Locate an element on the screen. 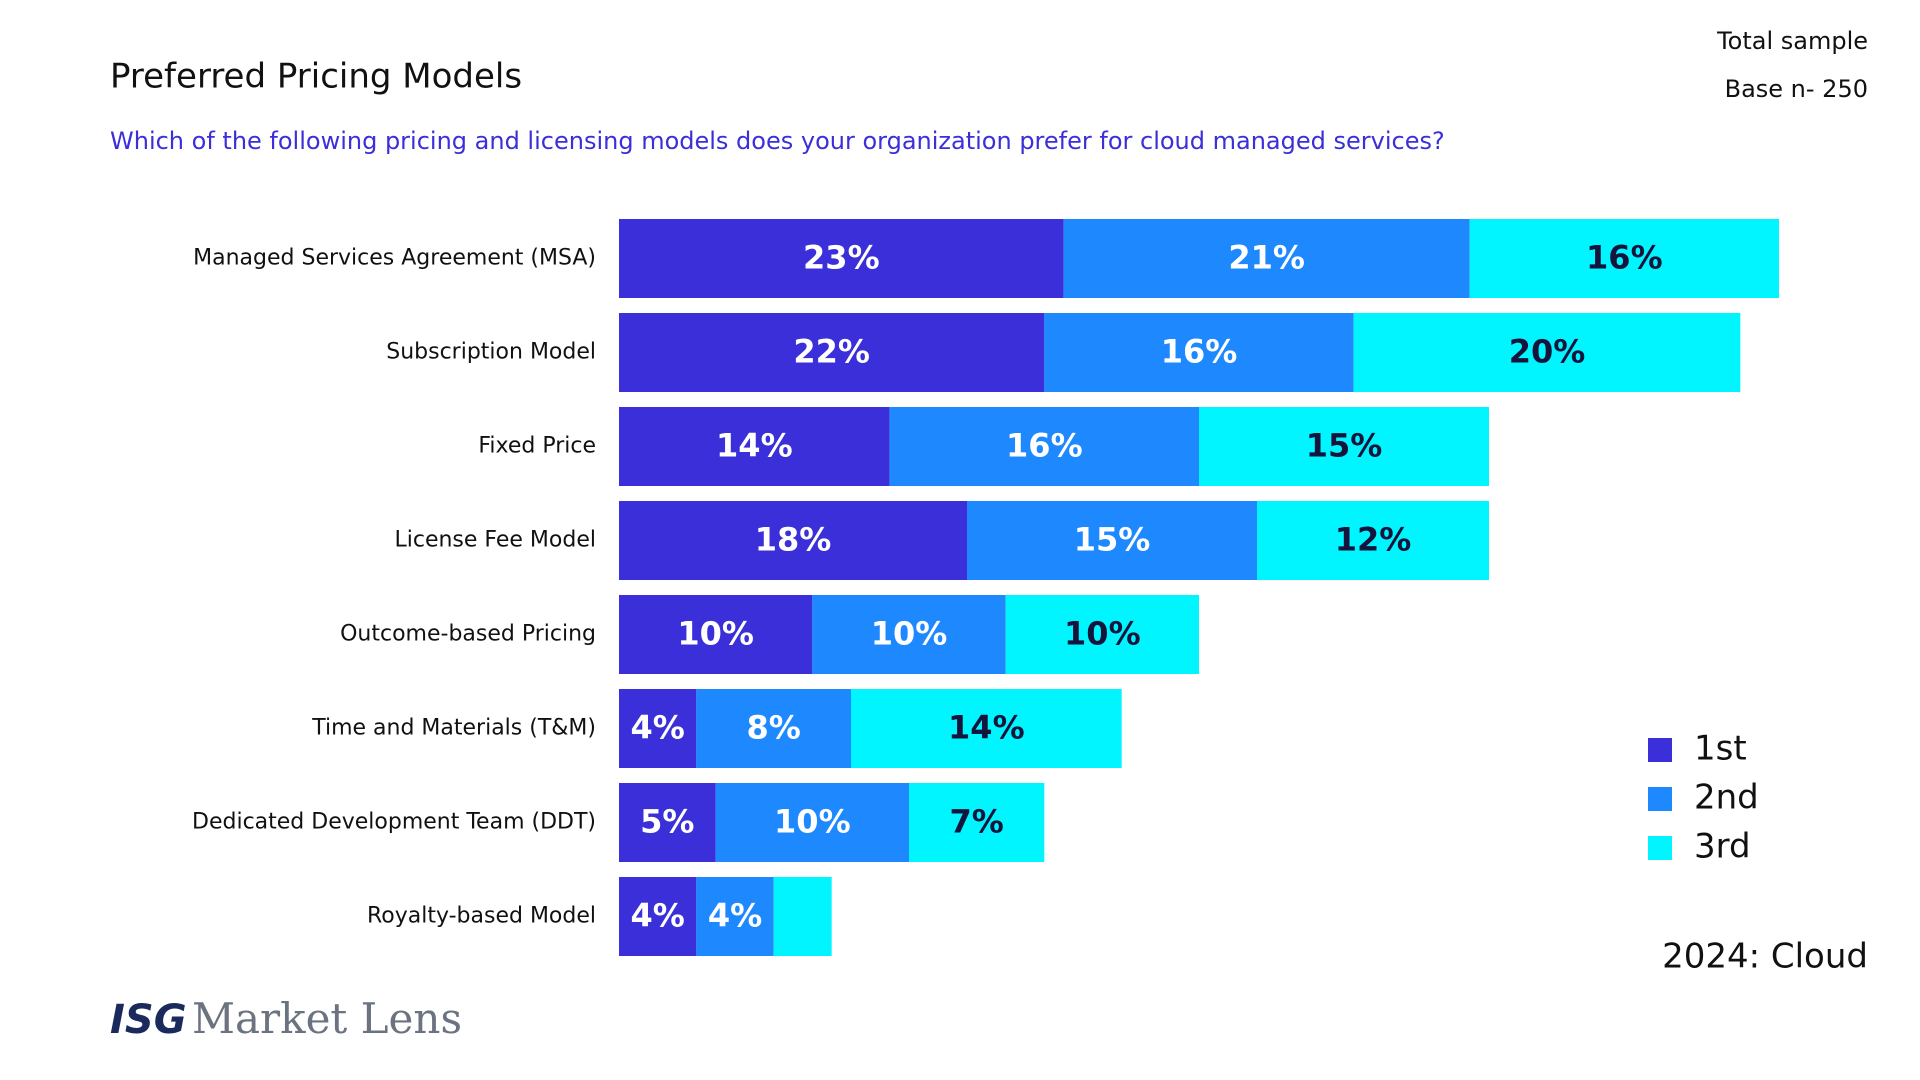 Image resolution: width=1920 pixels, height=1080 pixels. chart-title: Preferred Pricing Models is located at coordinates (316, 77).